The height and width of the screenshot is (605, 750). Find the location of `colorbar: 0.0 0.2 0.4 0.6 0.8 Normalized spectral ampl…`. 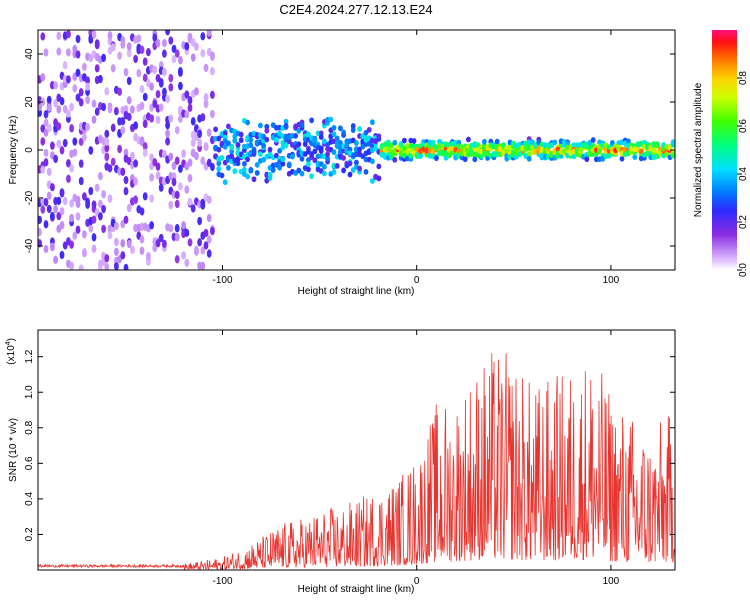

colorbar: 0.0 0.2 0.4 0.6 0.8 Normalized spectral ampl… is located at coordinates (721, 153).